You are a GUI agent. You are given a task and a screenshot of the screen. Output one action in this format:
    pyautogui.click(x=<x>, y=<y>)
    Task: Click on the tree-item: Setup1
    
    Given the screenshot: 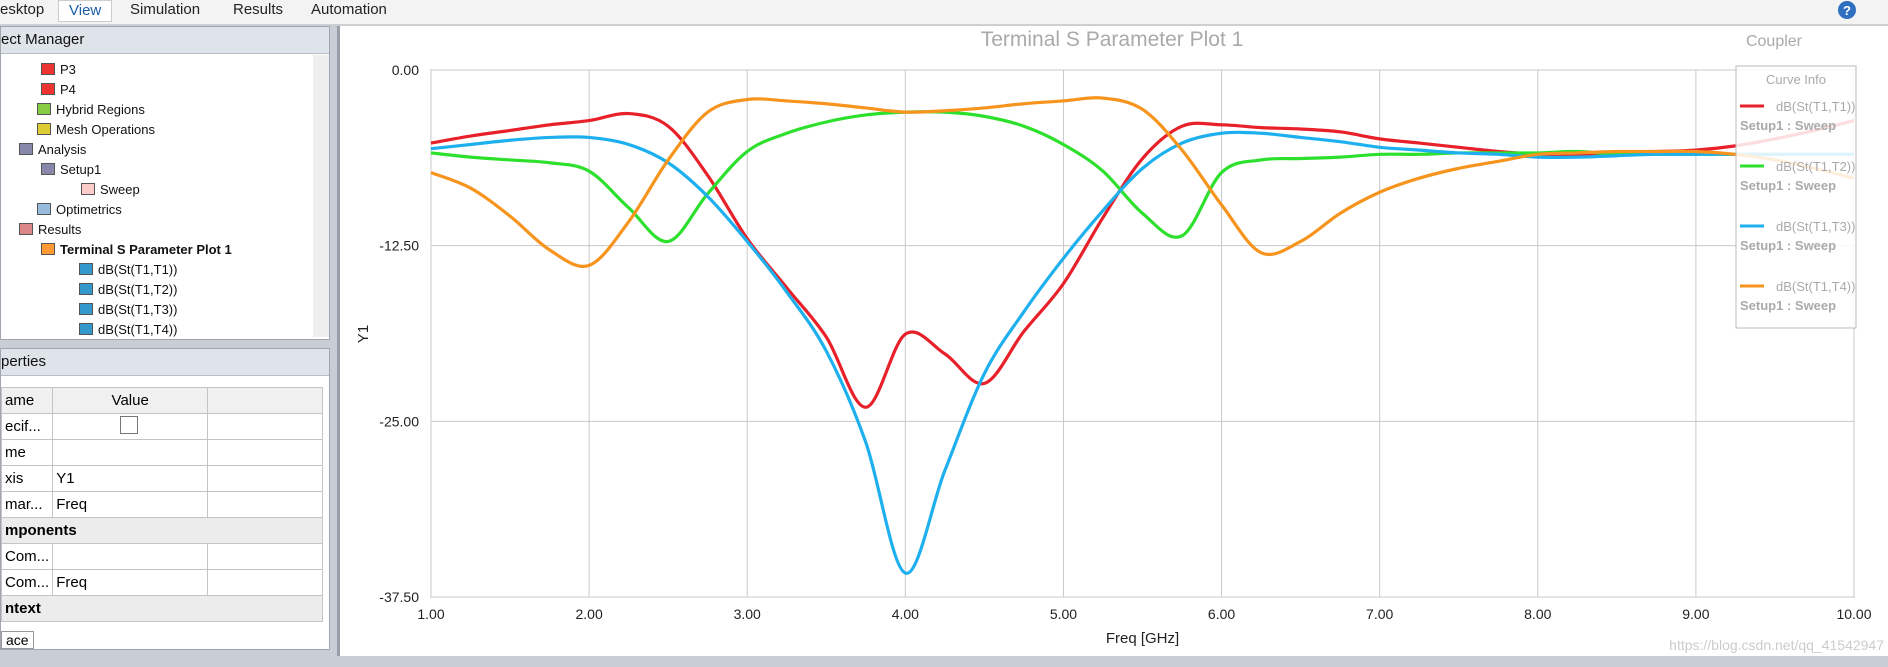 What is the action you would take?
    pyautogui.click(x=71, y=169)
    